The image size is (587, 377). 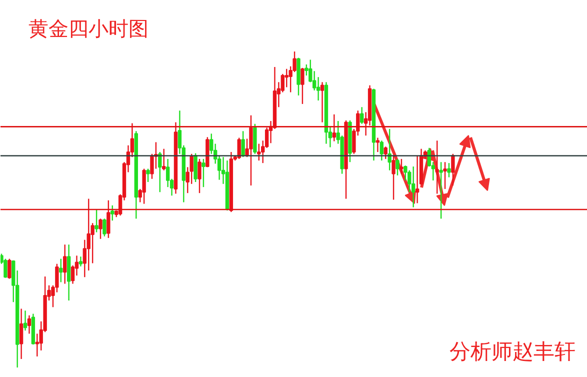 What do you see at coordinates (513, 352) in the screenshot?
I see `annotation: 分析师赵丰轩` at bounding box center [513, 352].